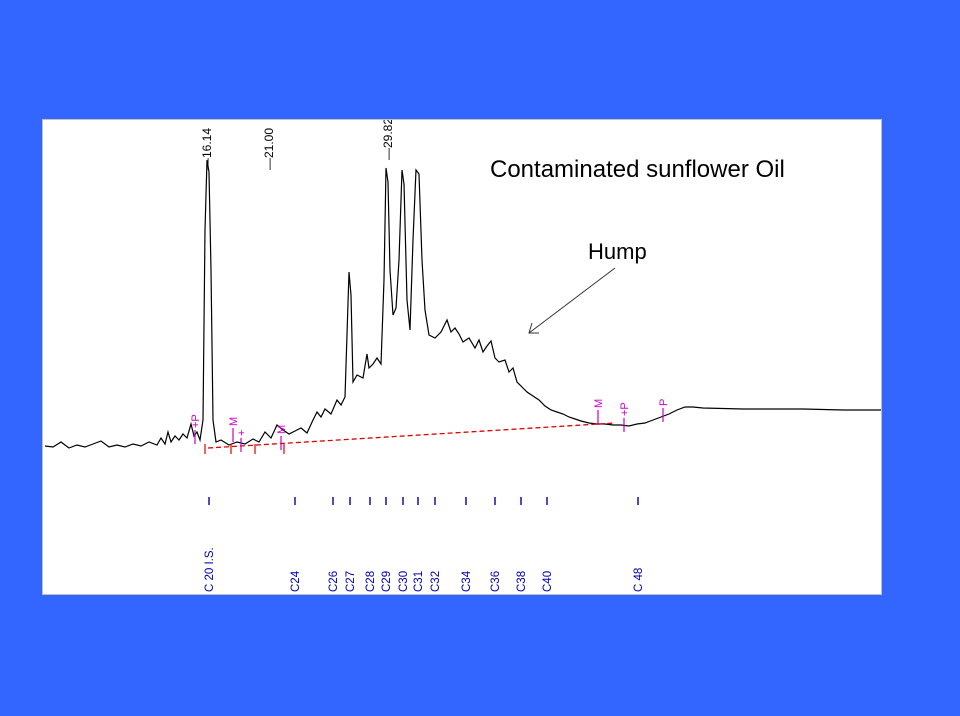  What do you see at coordinates (207, 149) in the screenshot?
I see `peak-time-label: —16.14` at bounding box center [207, 149].